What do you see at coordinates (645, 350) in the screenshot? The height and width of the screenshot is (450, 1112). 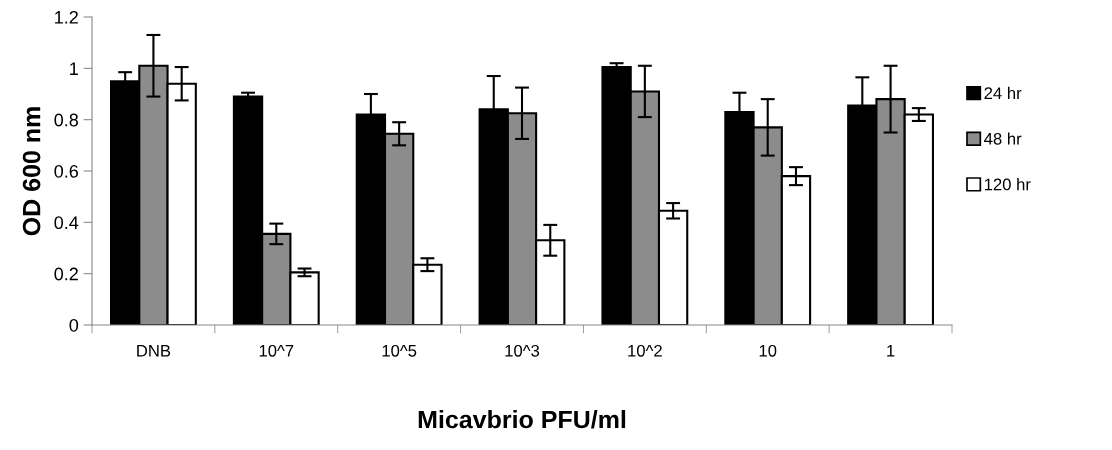 I see `x-tick-label: 10^2` at bounding box center [645, 350].